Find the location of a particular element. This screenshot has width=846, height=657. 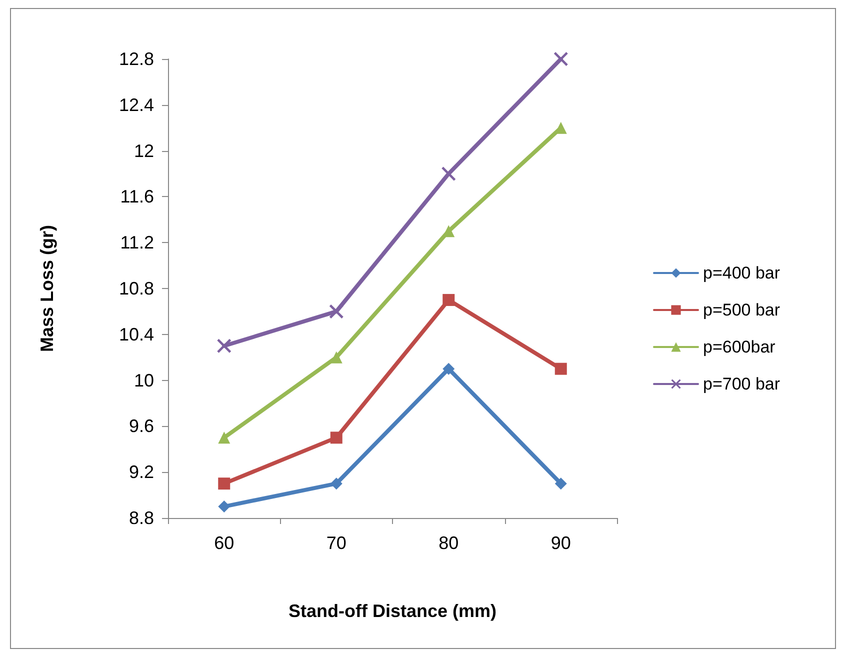

y-tick-label: 12.8 is located at coordinates (136, 59).